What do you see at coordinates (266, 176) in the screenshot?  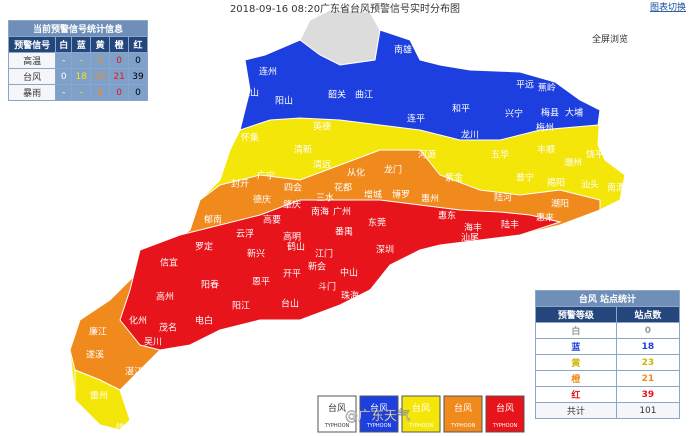 I see `place-label: 广宁` at bounding box center [266, 176].